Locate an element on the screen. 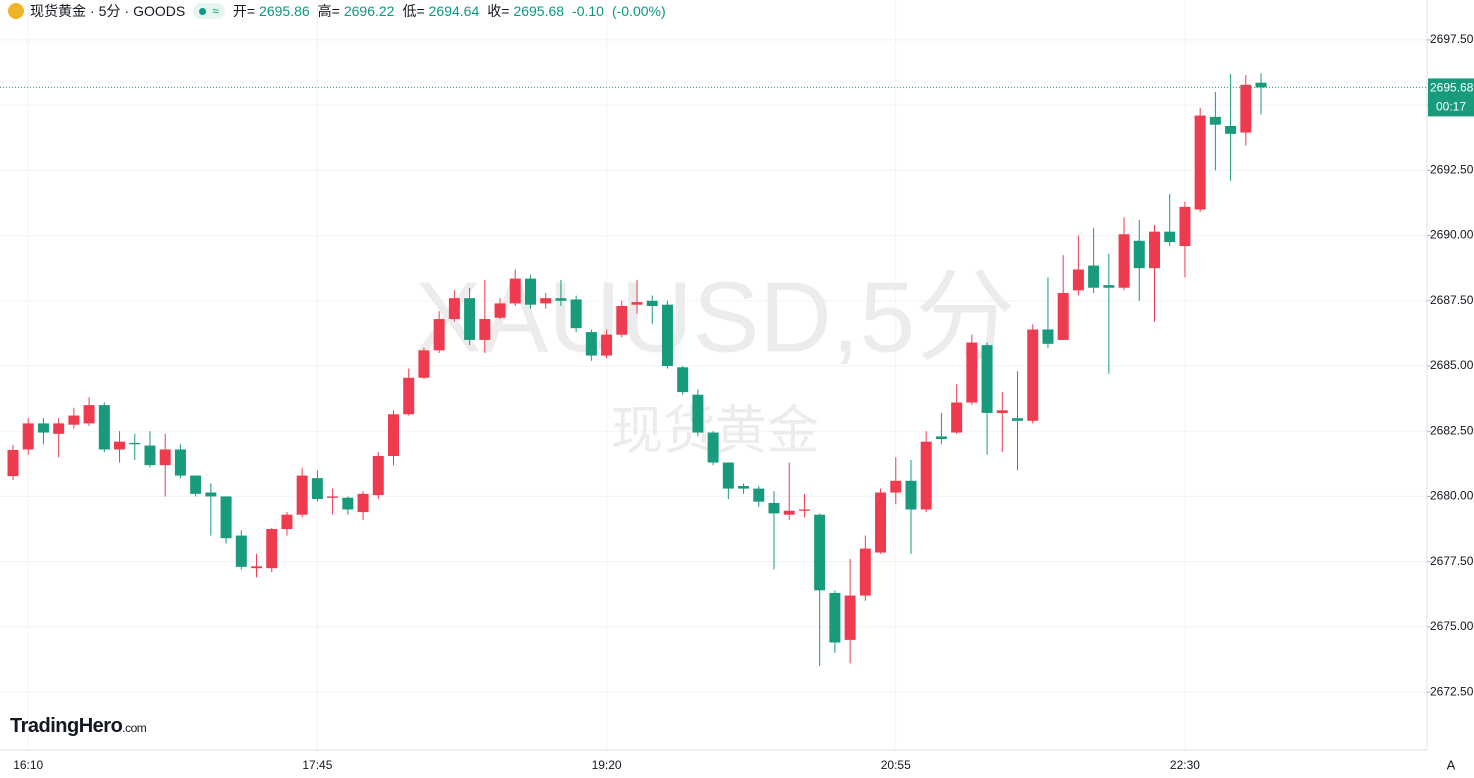 This screenshot has width=1474, height=778. symbol-icon is located at coordinates (16, 11).